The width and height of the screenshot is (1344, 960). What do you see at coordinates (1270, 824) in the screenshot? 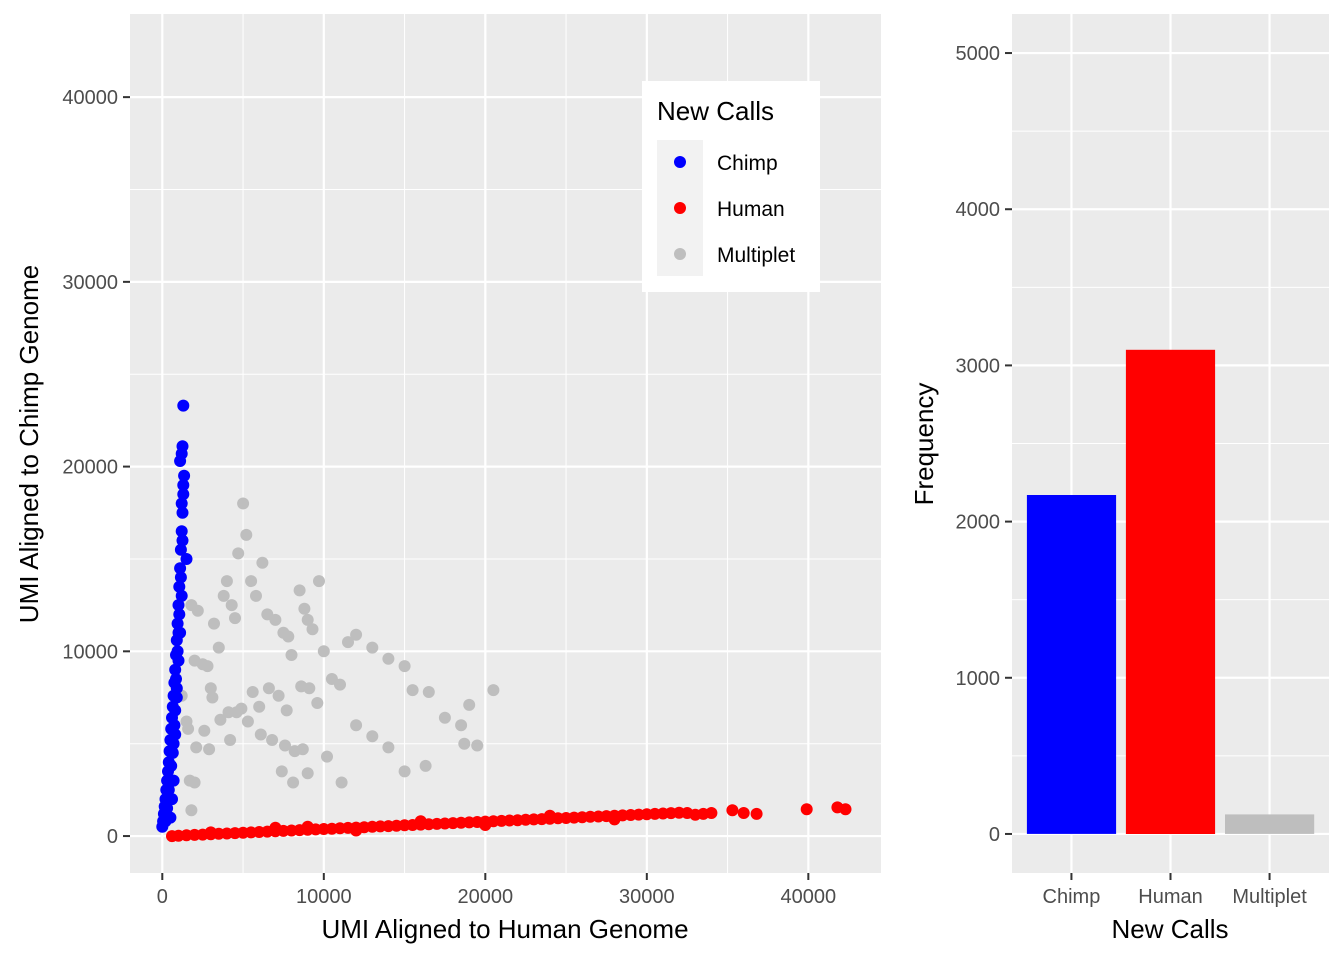
I see `bar-multiplet` at bounding box center [1270, 824].